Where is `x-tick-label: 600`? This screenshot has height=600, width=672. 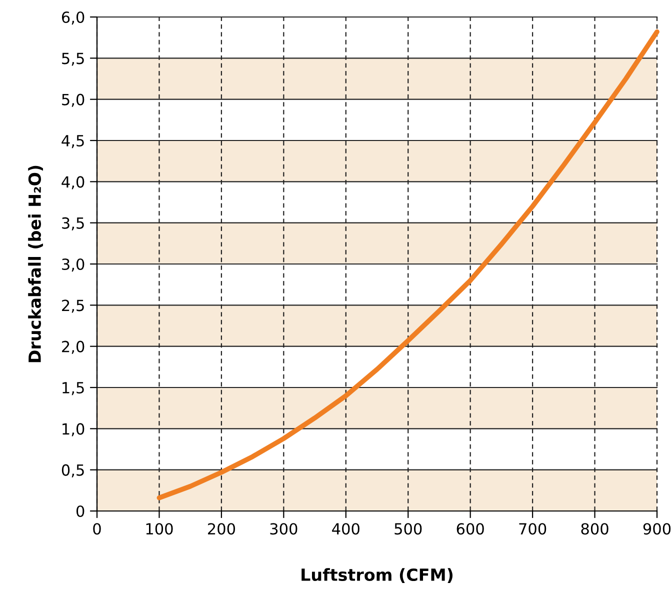
x-tick-label: 600 is located at coordinates (470, 529).